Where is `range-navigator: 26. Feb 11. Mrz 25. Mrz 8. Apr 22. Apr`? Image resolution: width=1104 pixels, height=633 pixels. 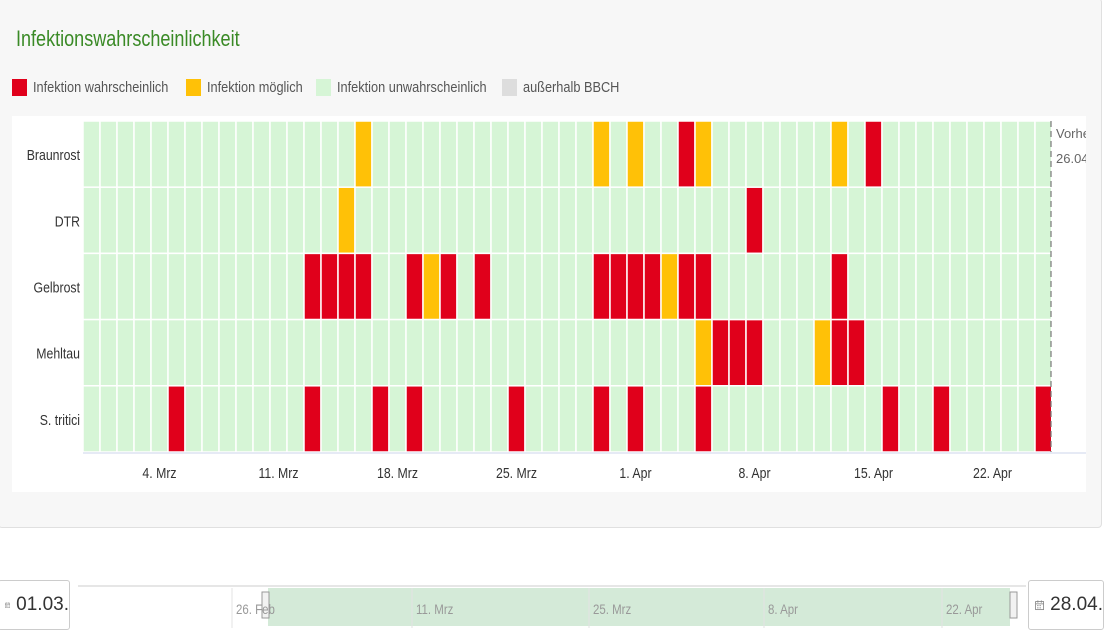 range-navigator: 26. Feb 11. Mrz 25. Mrz 8. Apr 22. Apr is located at coordinates (552, 606).